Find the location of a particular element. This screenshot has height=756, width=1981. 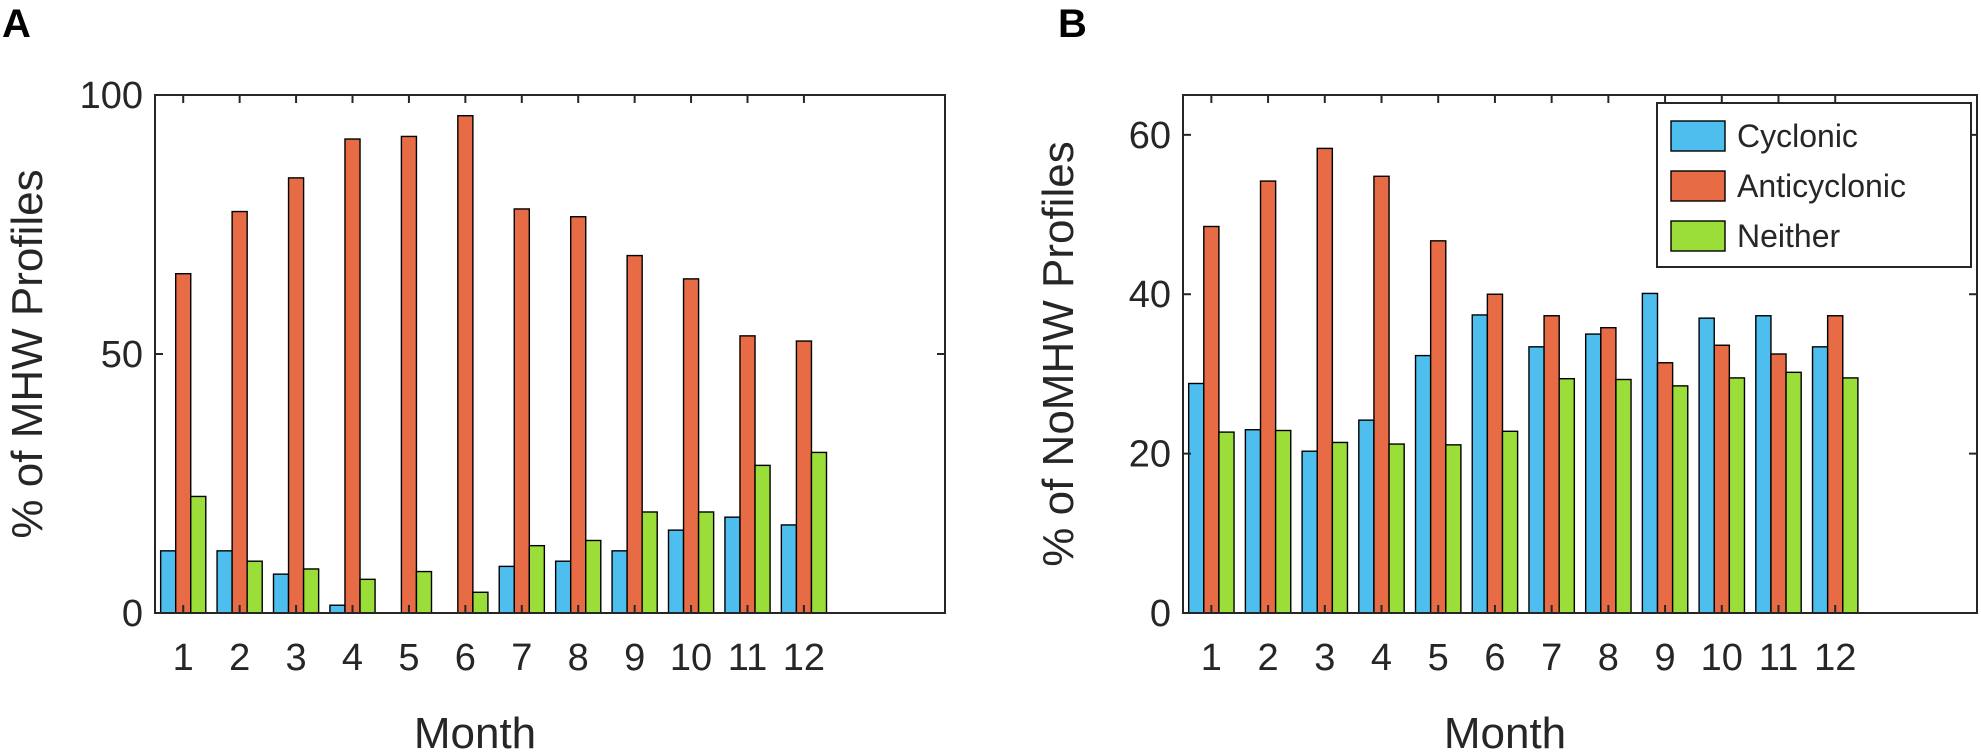

y-tick-label-a-0: 0 is located at coordinates (132, 614).